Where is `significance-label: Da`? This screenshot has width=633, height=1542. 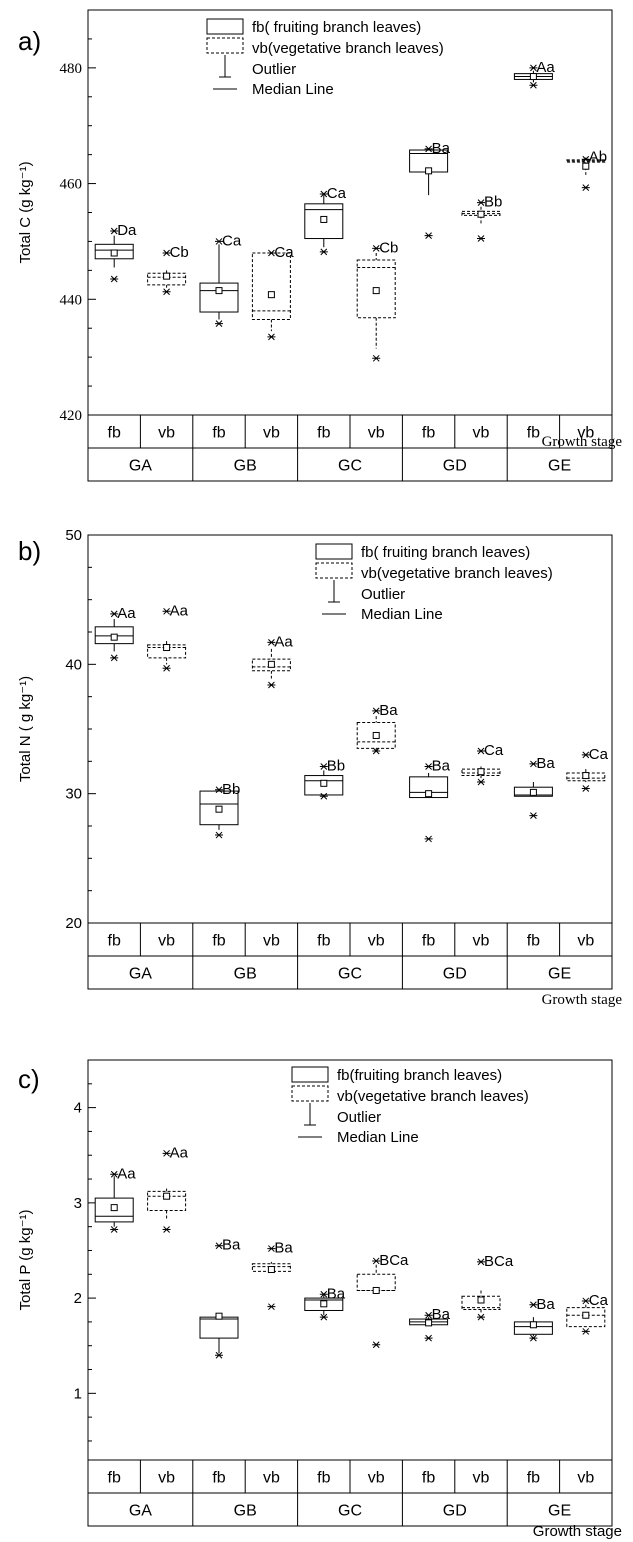
significance-label: Da is located at coordinates (127, 230).